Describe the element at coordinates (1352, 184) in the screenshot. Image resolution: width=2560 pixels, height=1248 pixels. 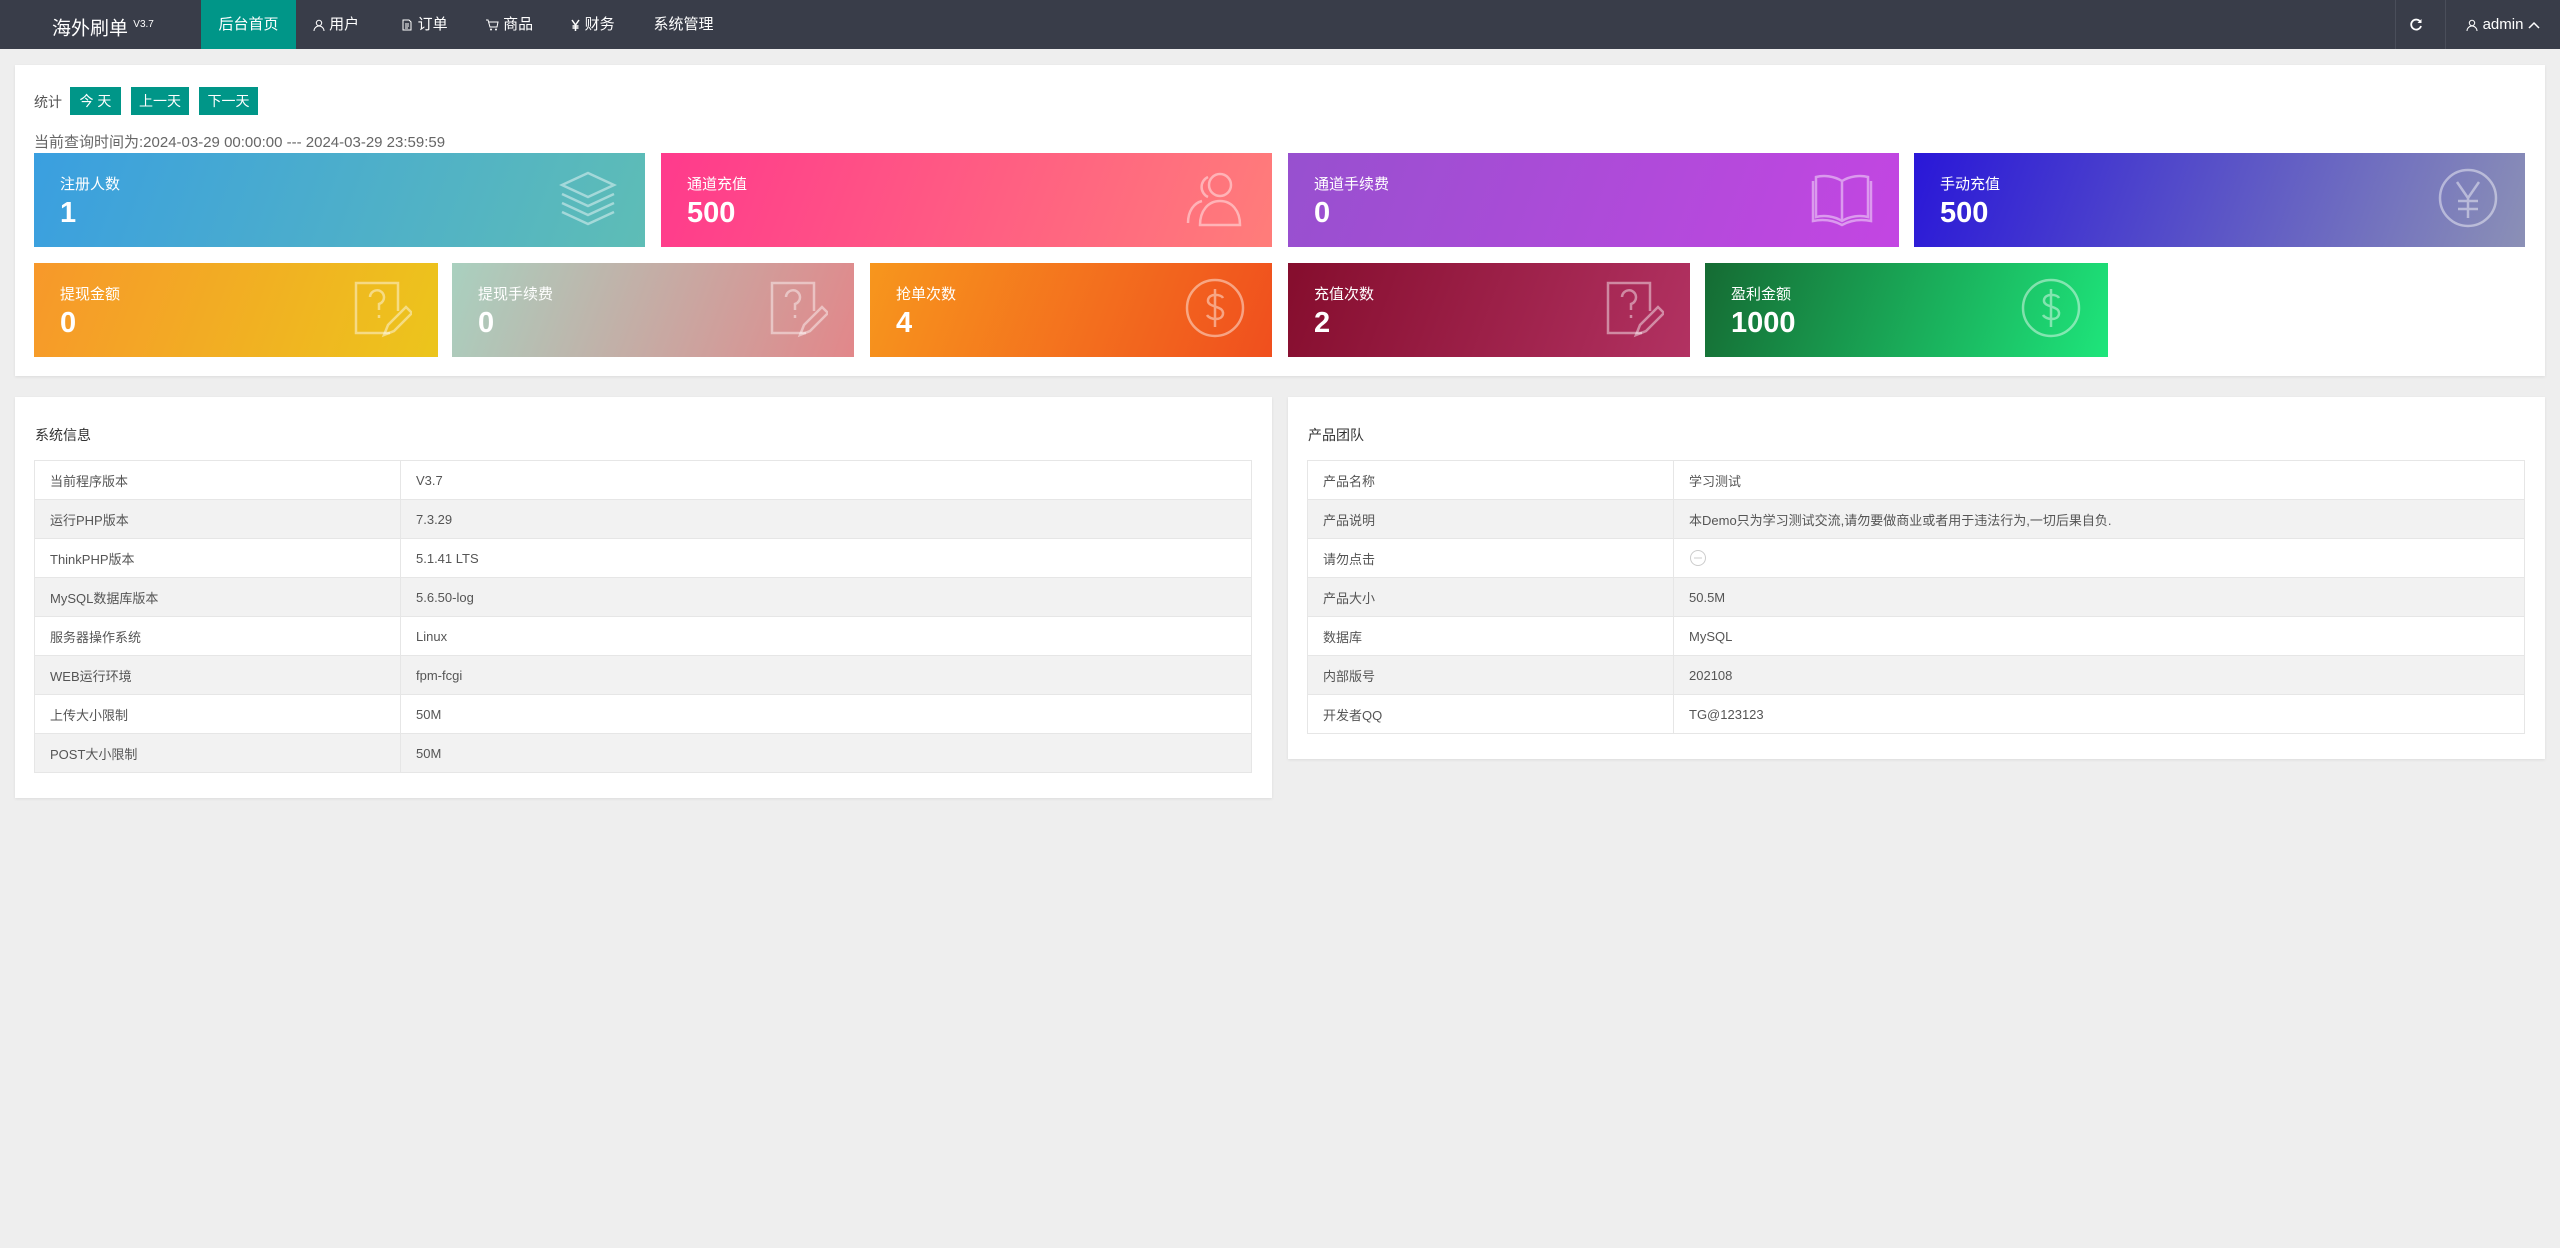
I see `stat-label: 通道手续费` at that location.